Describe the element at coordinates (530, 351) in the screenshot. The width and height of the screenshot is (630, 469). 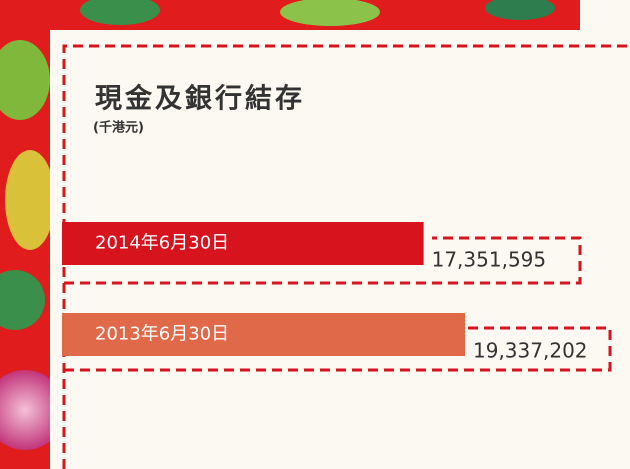
I see `value-label: 19,337,202` at that location.